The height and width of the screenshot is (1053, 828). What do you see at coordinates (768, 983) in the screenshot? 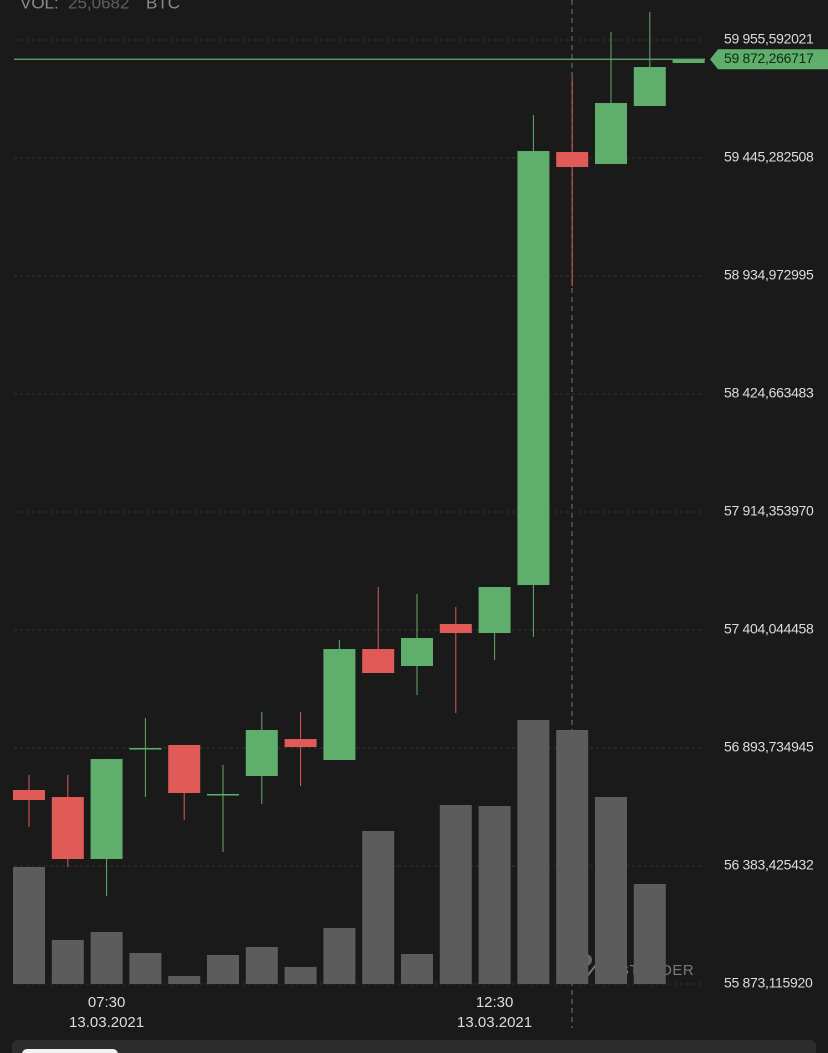
I see `y-tick-label: 55 873,115920` at bounding box center [768, 983].